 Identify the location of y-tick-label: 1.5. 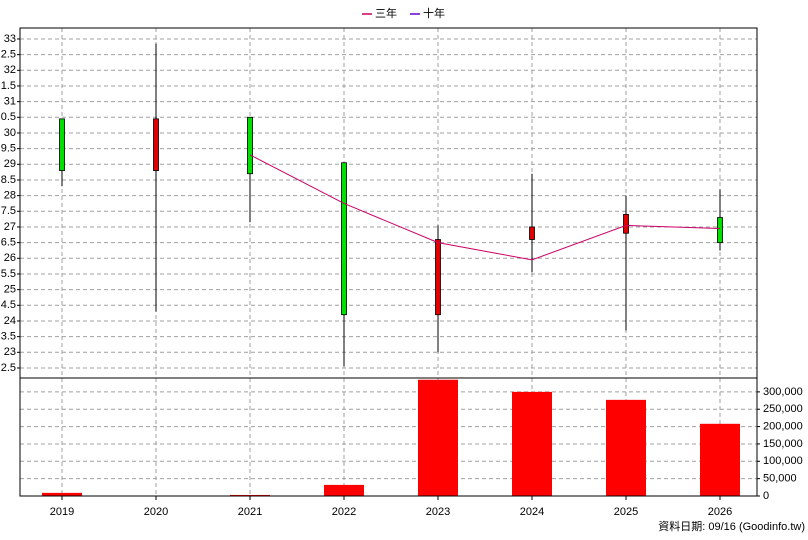
(8, 86).